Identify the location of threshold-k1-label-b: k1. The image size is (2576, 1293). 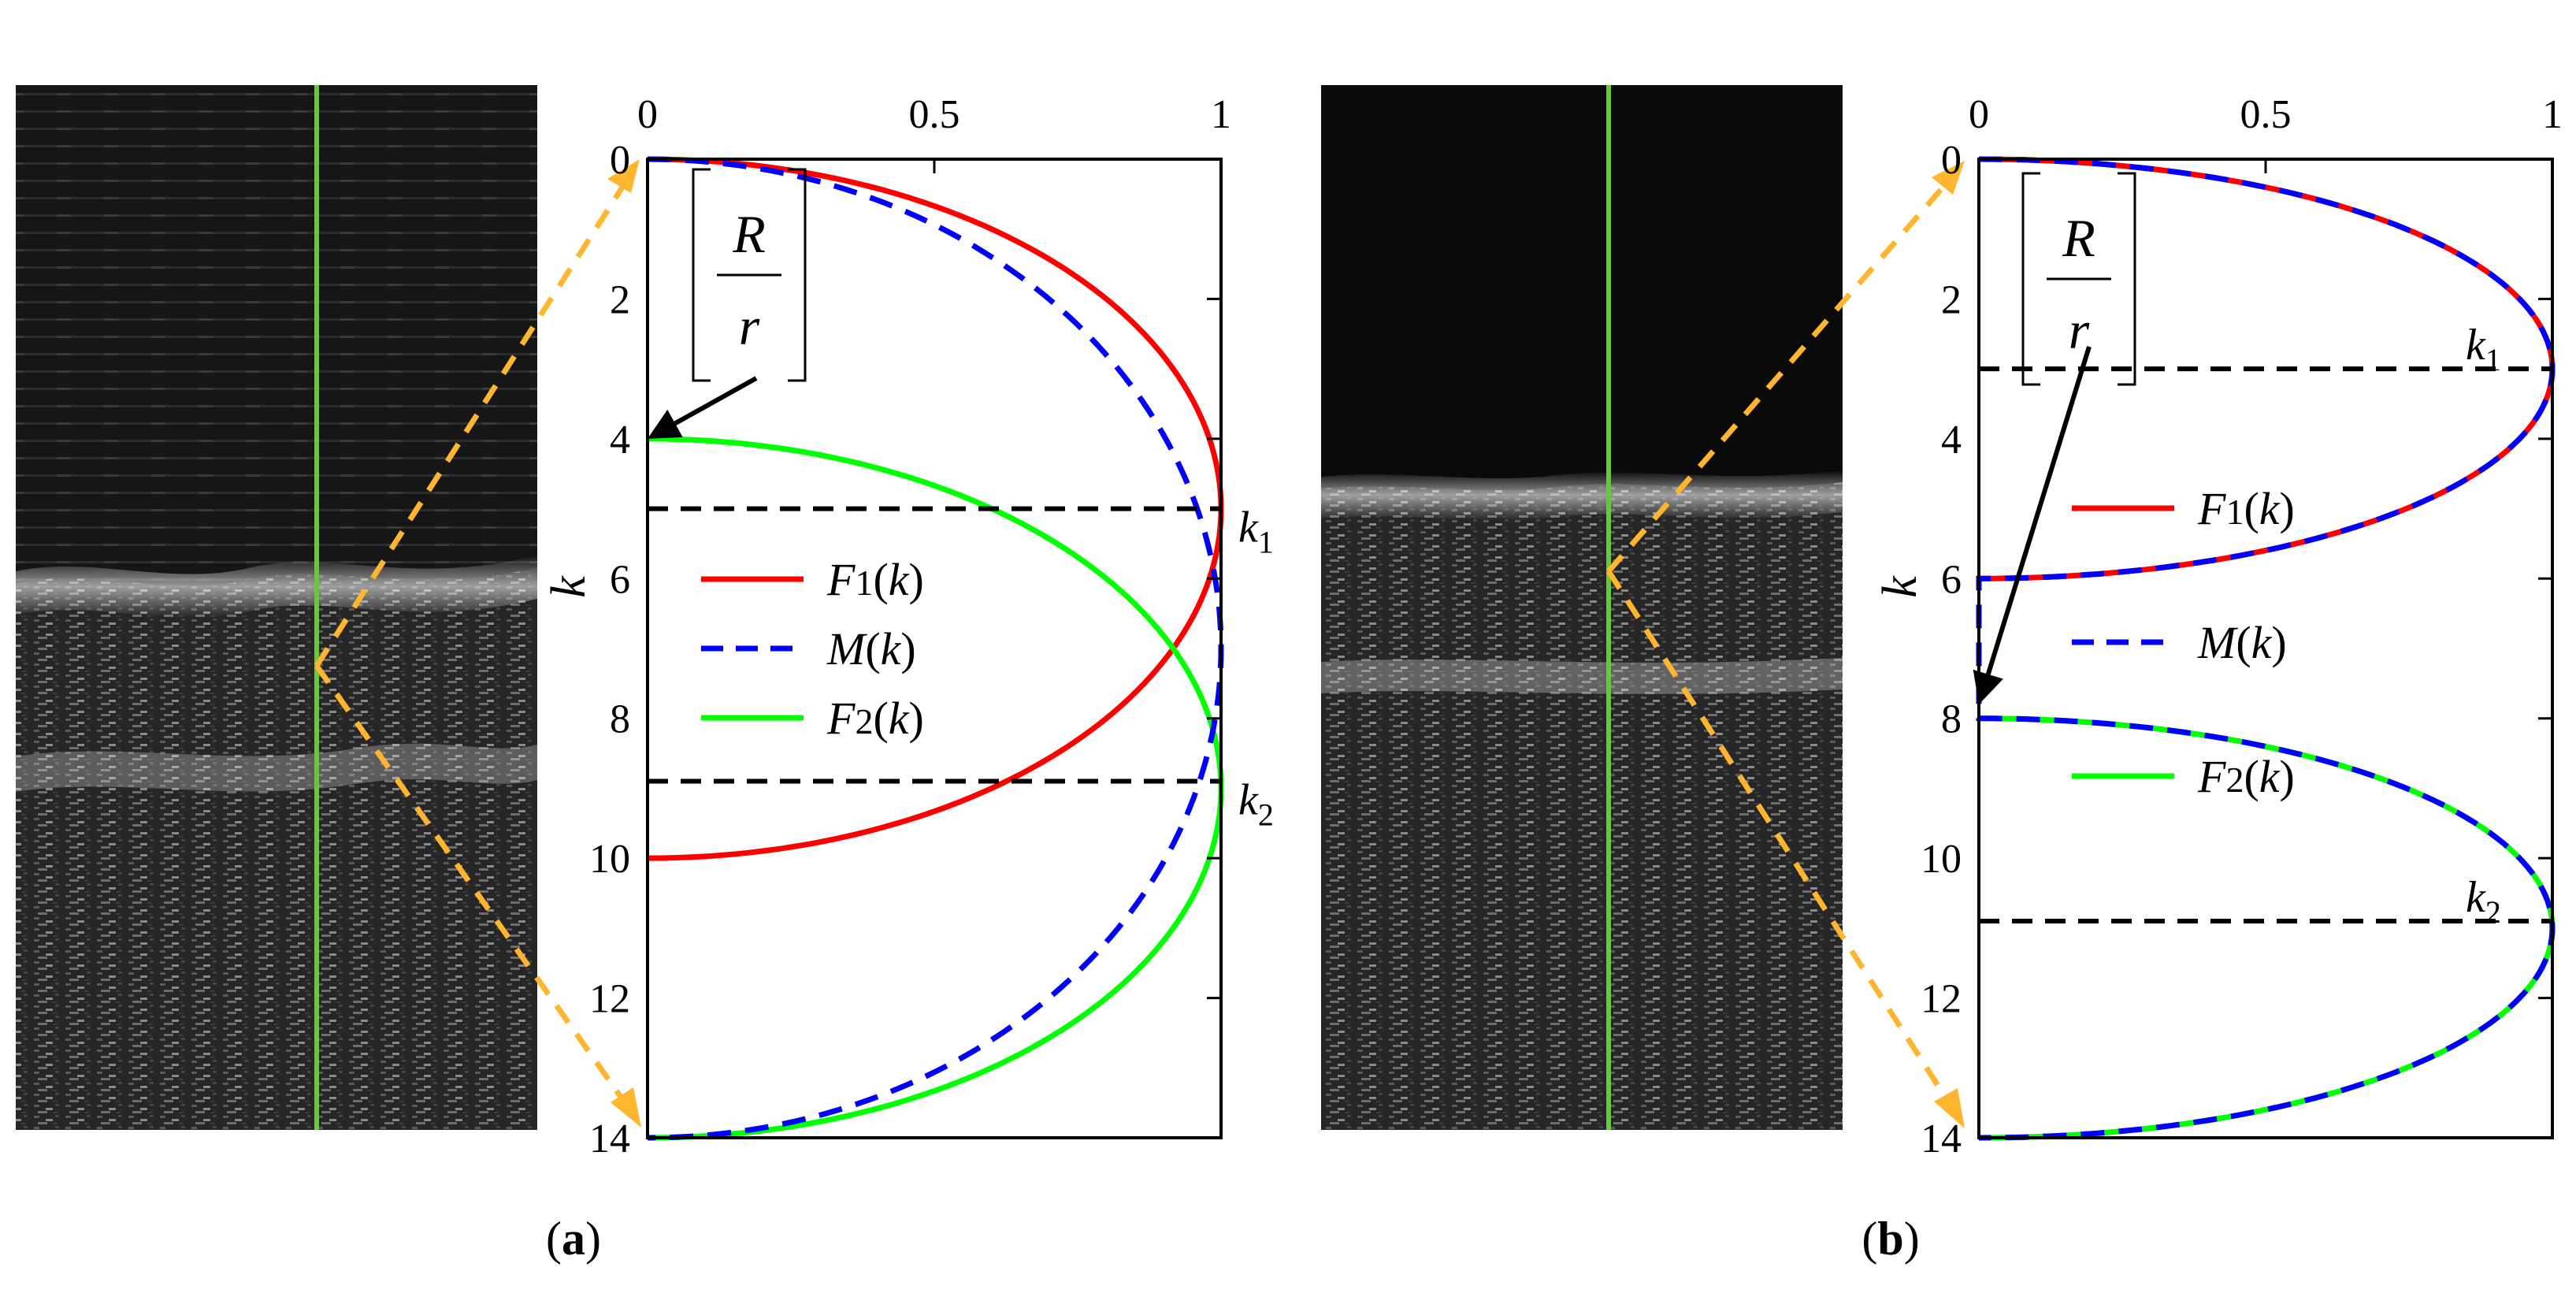
(2483, 349).